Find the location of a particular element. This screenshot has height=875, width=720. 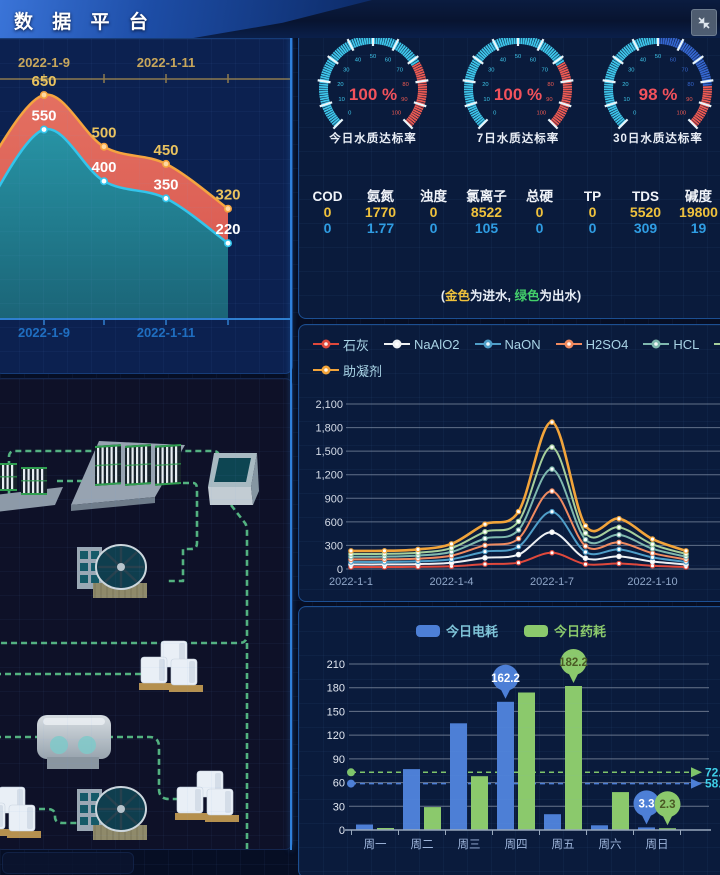

gauge-value: 100 % is located at coordinates (373, 94).